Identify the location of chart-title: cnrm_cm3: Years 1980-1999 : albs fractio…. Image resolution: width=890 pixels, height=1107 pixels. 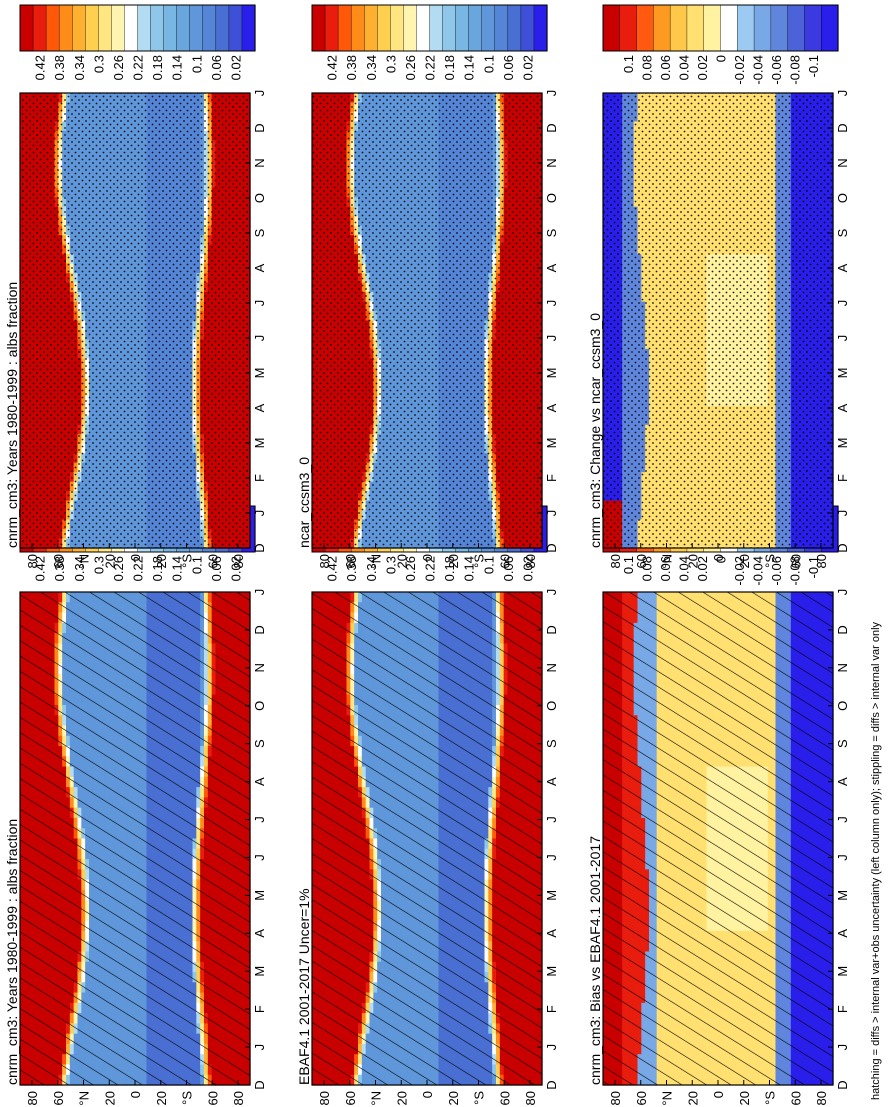
(12, 415).